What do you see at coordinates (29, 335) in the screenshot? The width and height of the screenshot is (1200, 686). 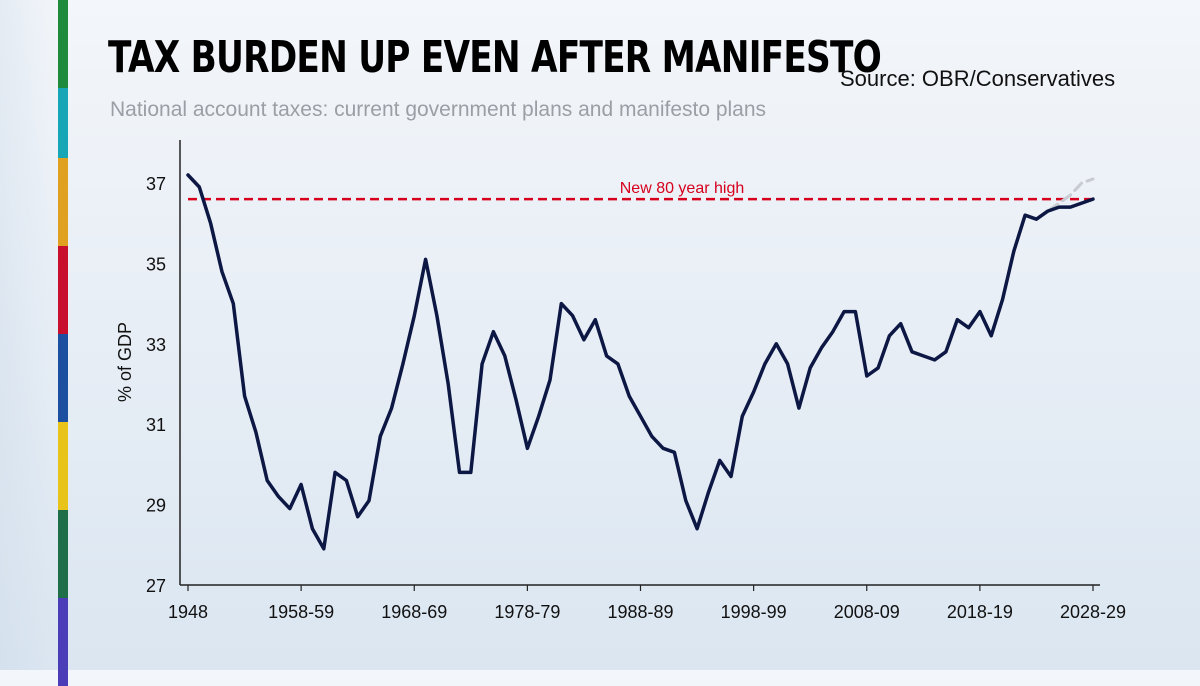 I see `brand-bar-fade` at bounding box center [29, 335].